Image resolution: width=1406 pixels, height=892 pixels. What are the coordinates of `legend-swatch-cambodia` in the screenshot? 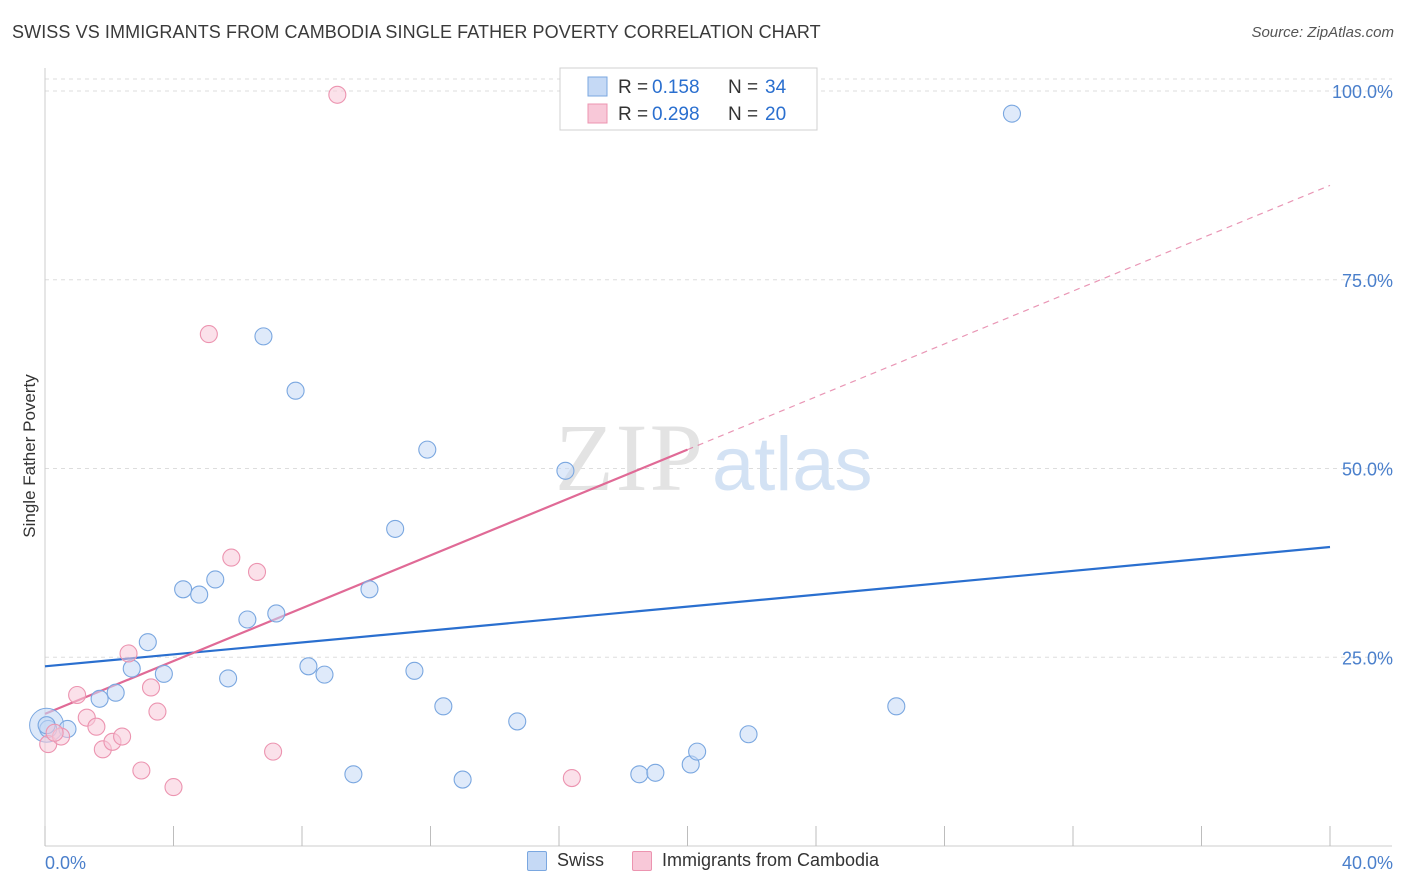 It's located at (597, 113).